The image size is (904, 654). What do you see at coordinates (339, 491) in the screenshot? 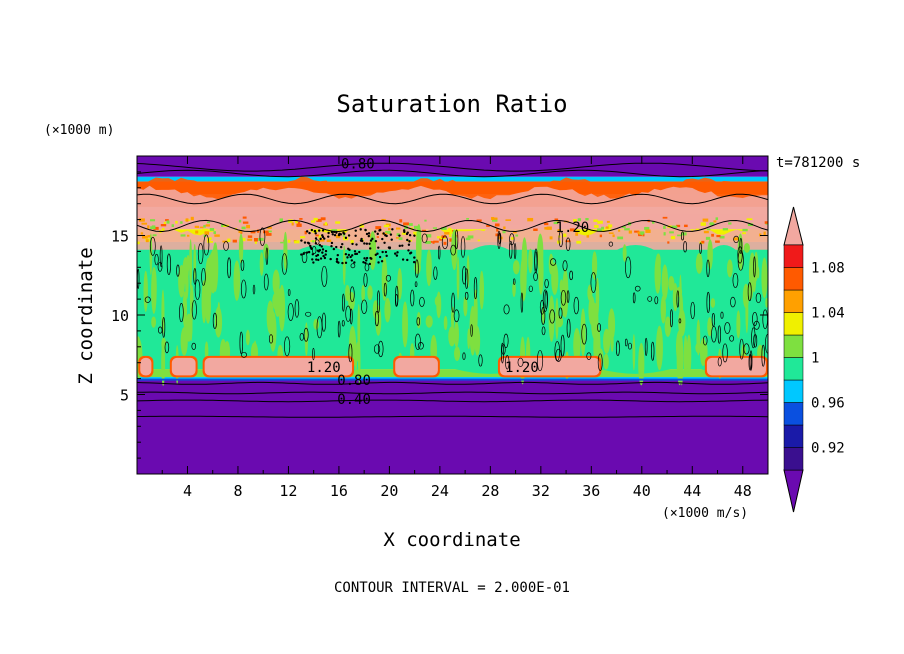
I see `x-tick-label: 16` at bounding box center [339, 491].